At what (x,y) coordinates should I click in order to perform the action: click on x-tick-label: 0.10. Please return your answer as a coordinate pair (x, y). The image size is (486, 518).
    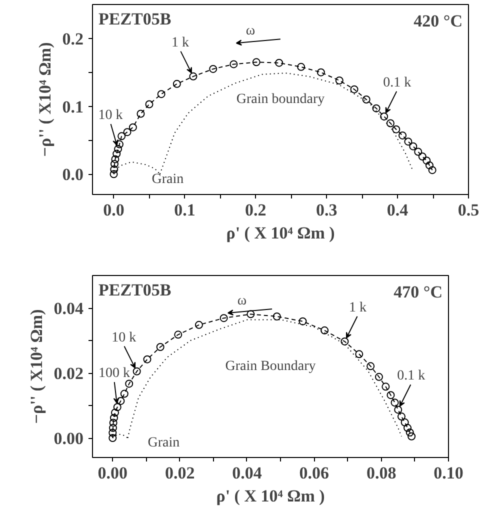
    Looking at the image, I should click on (449, 473).